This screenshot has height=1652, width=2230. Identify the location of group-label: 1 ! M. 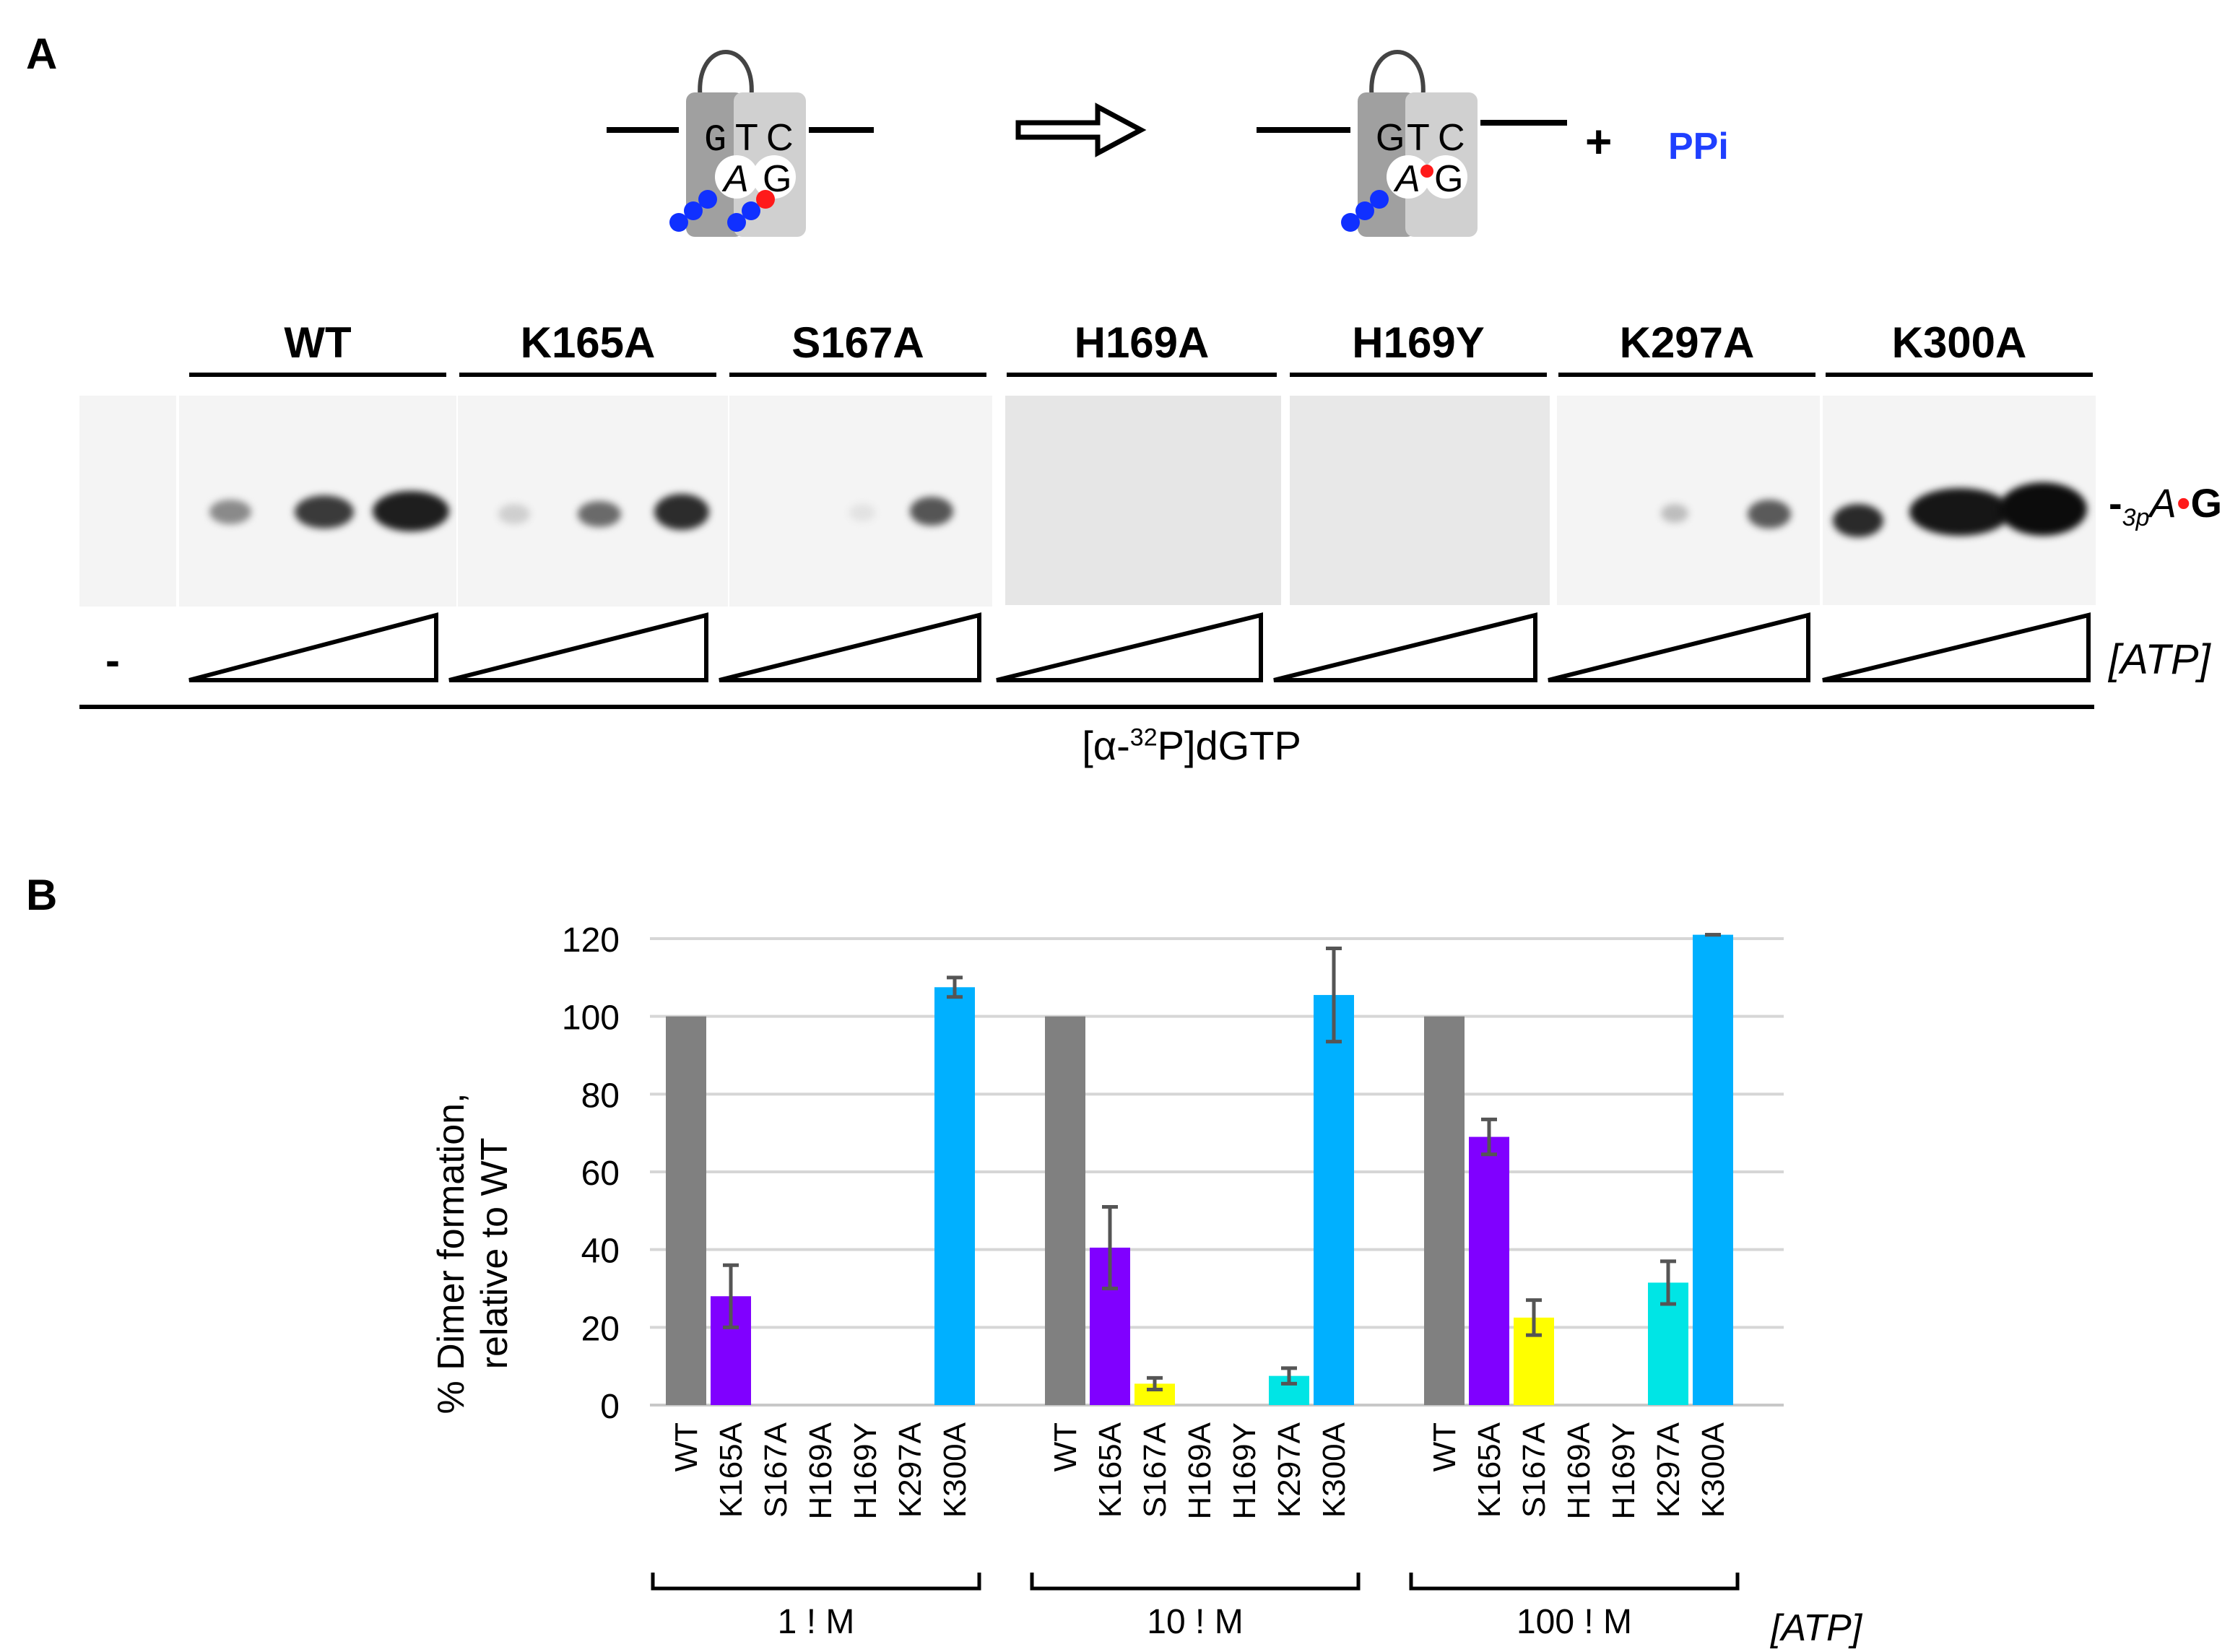
(816, 1622).